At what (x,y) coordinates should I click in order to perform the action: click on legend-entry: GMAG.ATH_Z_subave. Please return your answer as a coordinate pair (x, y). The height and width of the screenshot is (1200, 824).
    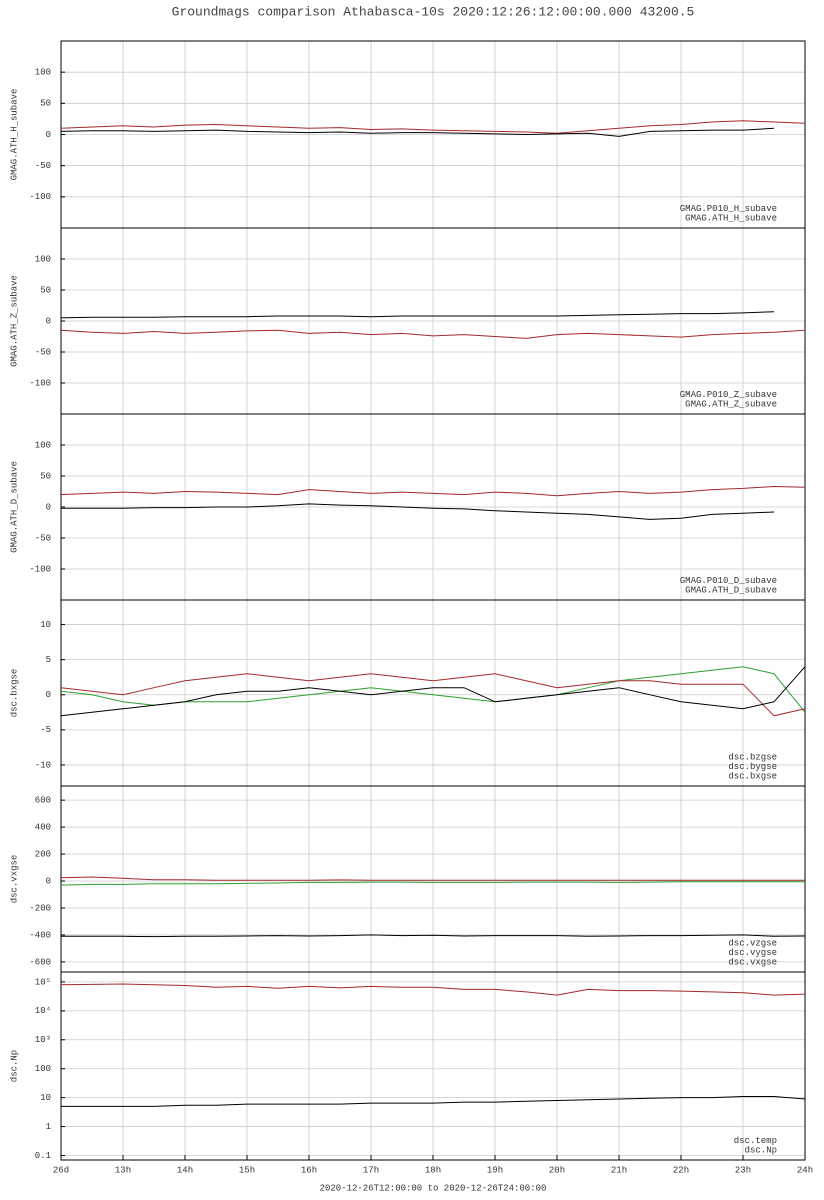
    Looking at the image, I should click on (731, 404).